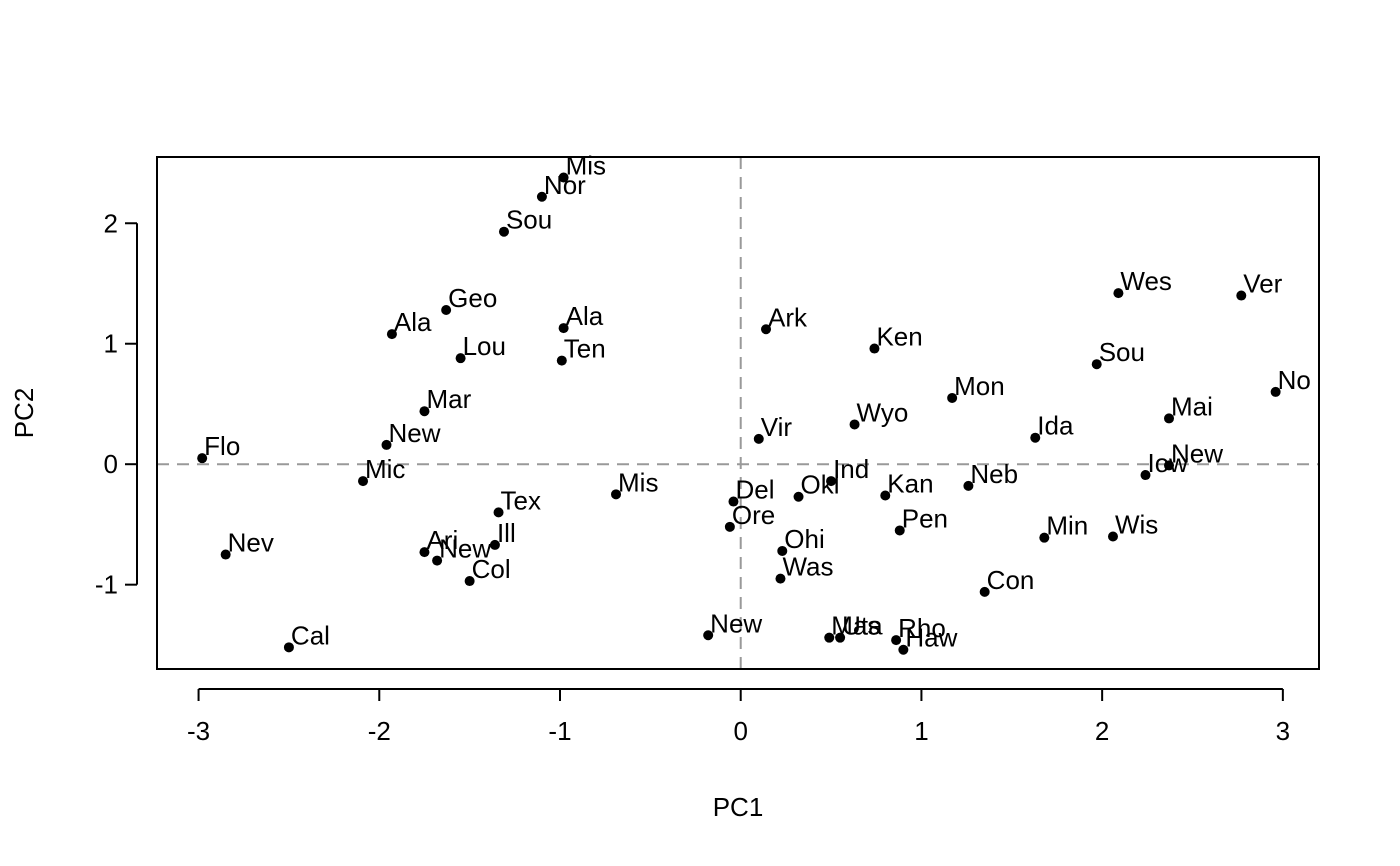 The image size is (1400, 866). Describe the element at coordinates (442, 540) in the screenshot. I see `point-label: Ari` at that location.